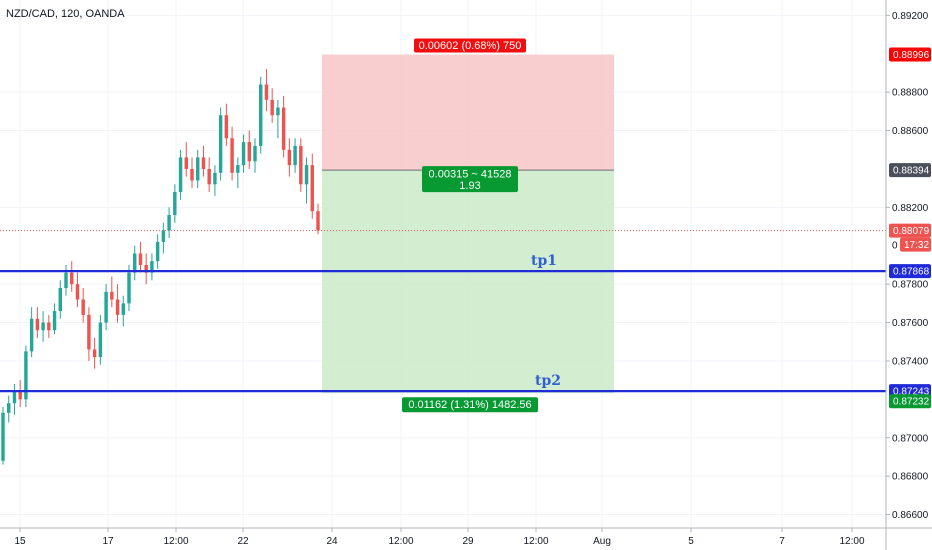 Image resolution: width=932 pixels, height=550 pixels. I want to click on tp1-label: tp1, so click(544, 261).